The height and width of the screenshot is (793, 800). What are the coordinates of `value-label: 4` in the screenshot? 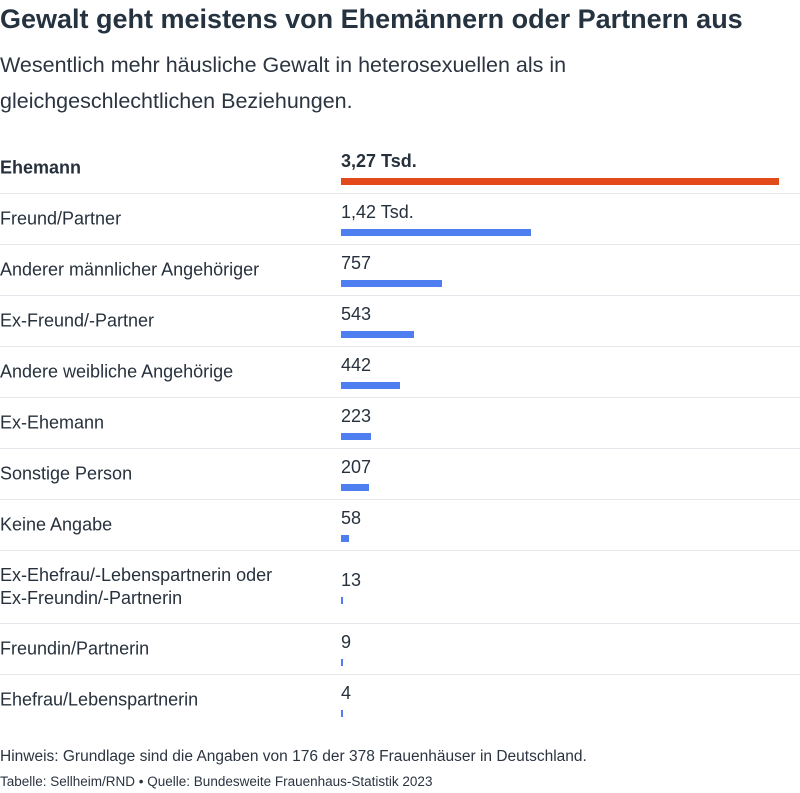 It's located at (346, 692).